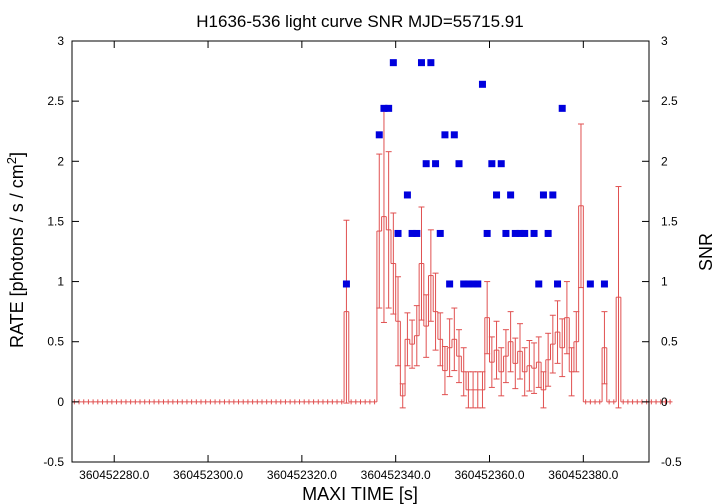 Image resolution: width=720 pixels, height=504 pixels. What do you see at coordinates (671, 462) in the screenshot?
I see `y-tick-label-right: -0.5` at bounding box center [671, 462].